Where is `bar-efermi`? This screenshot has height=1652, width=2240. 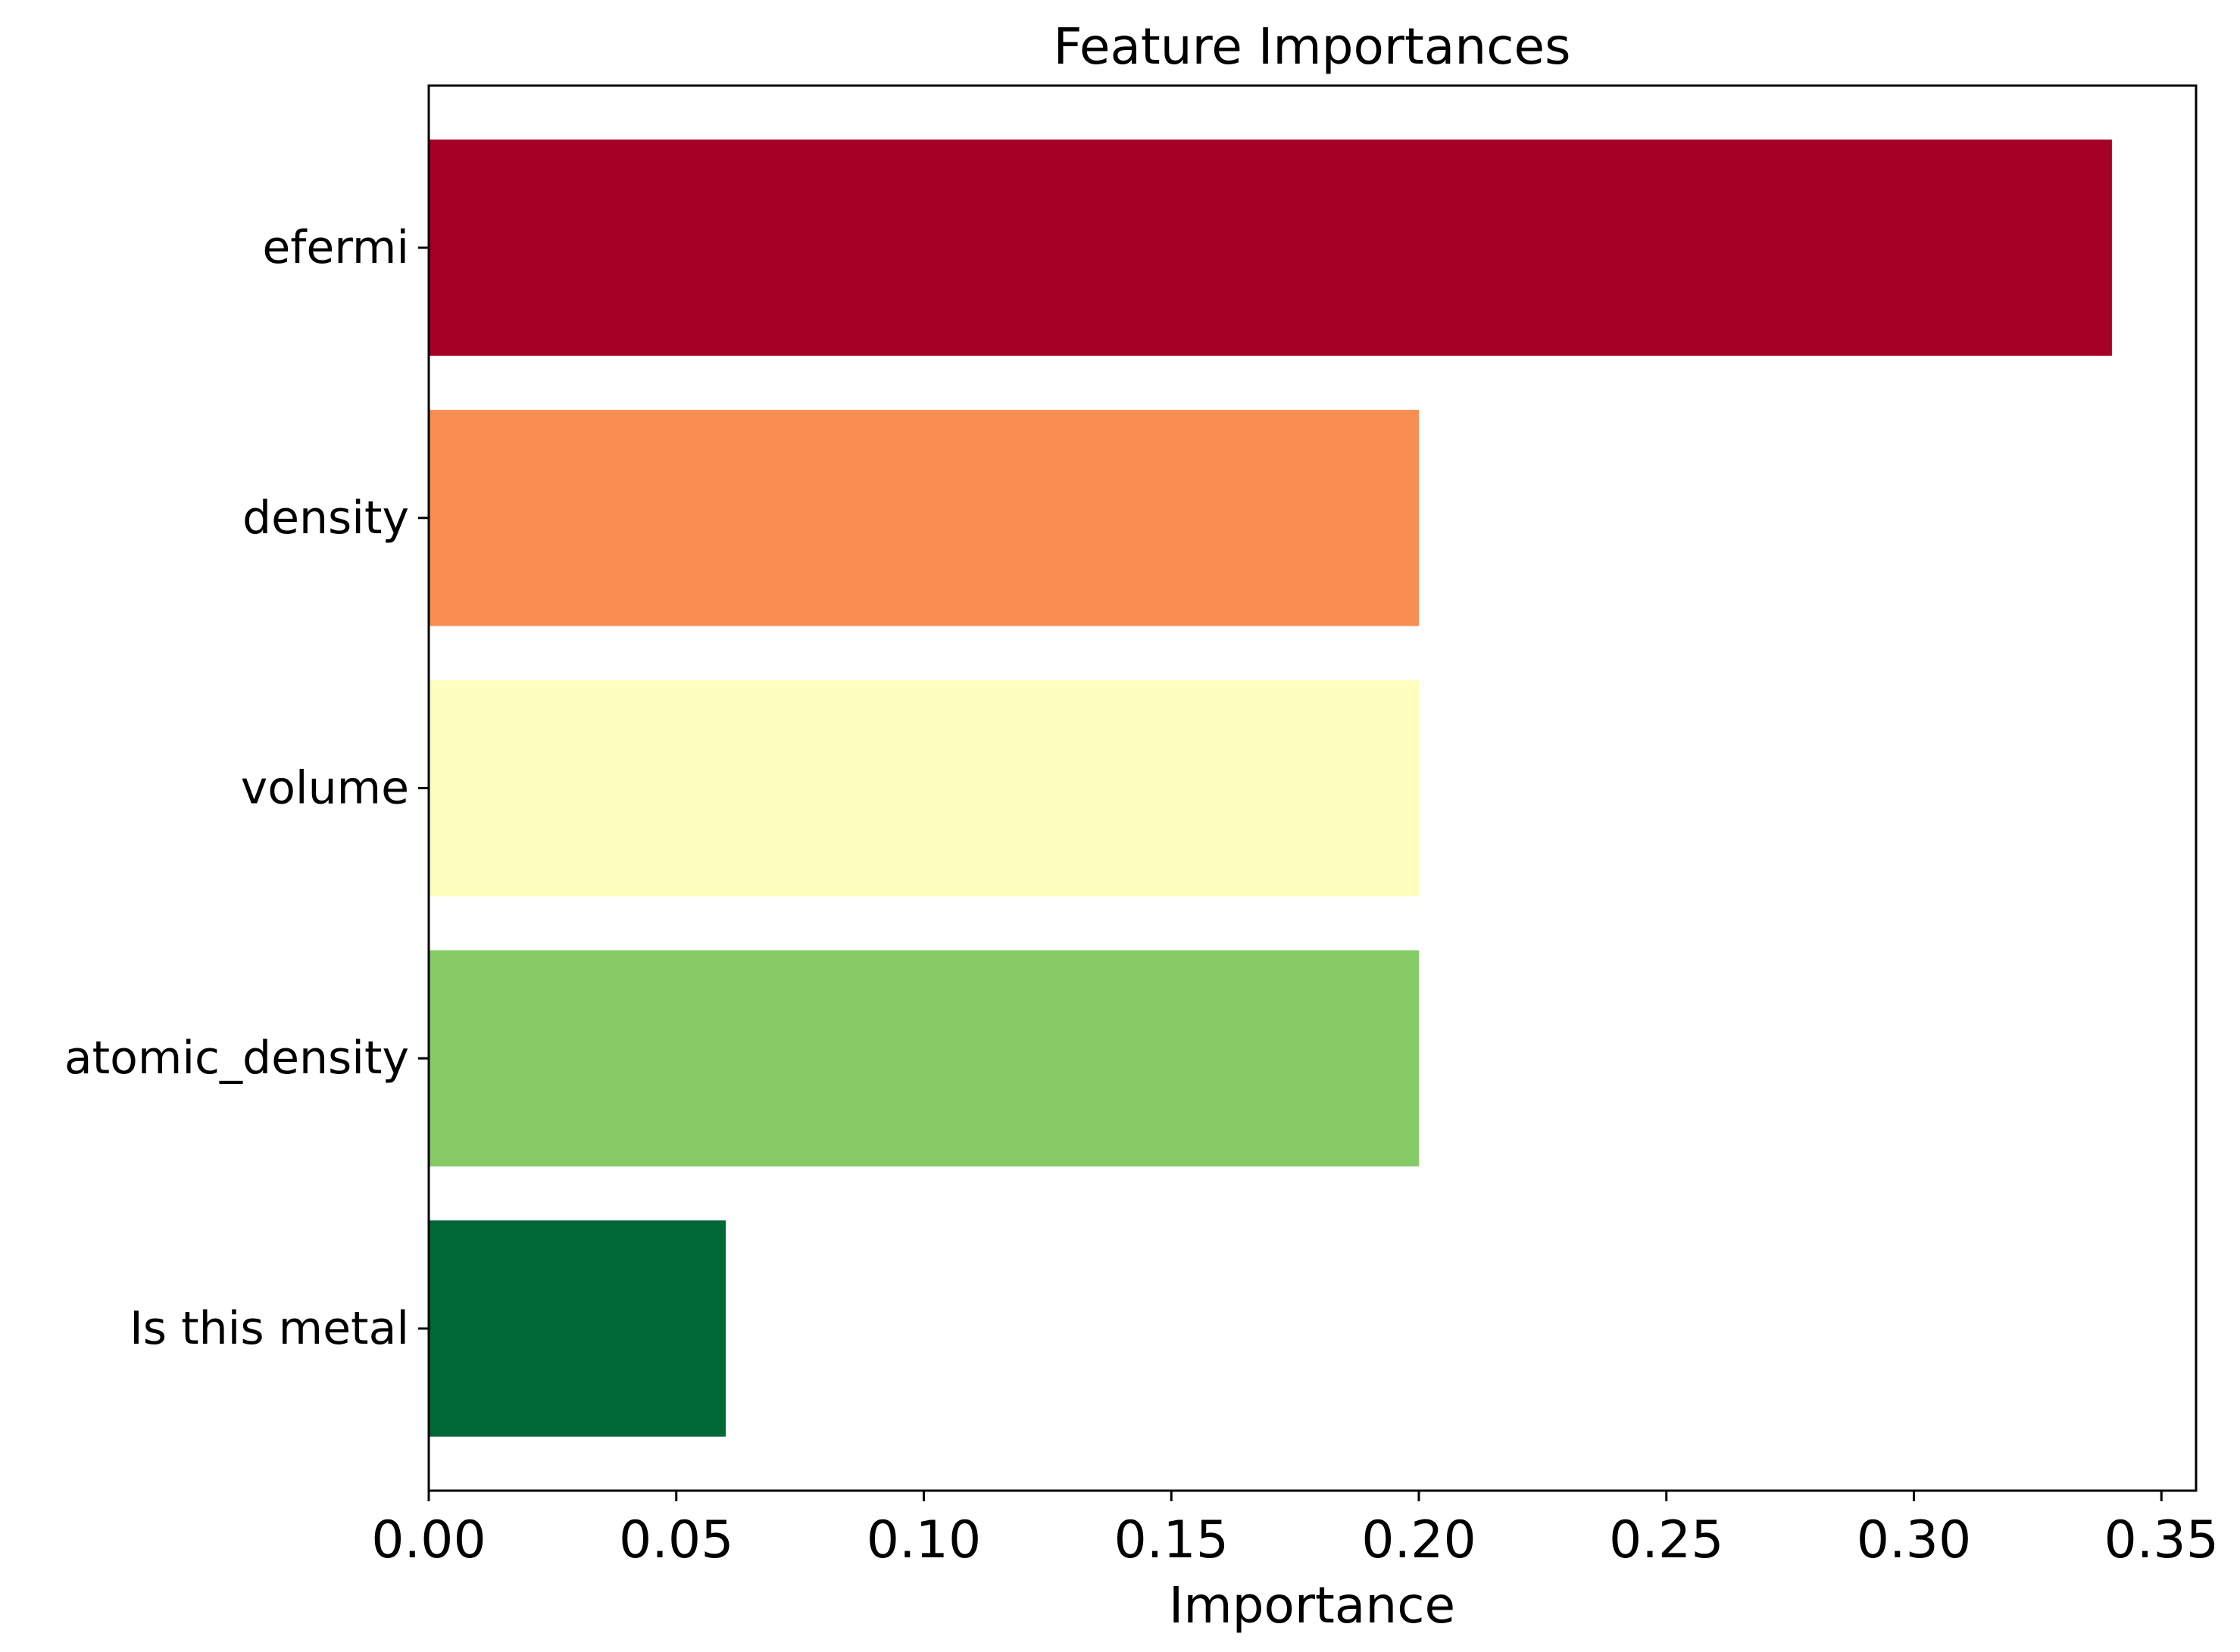 bar-efermi is located at coordinates (1270, 247).